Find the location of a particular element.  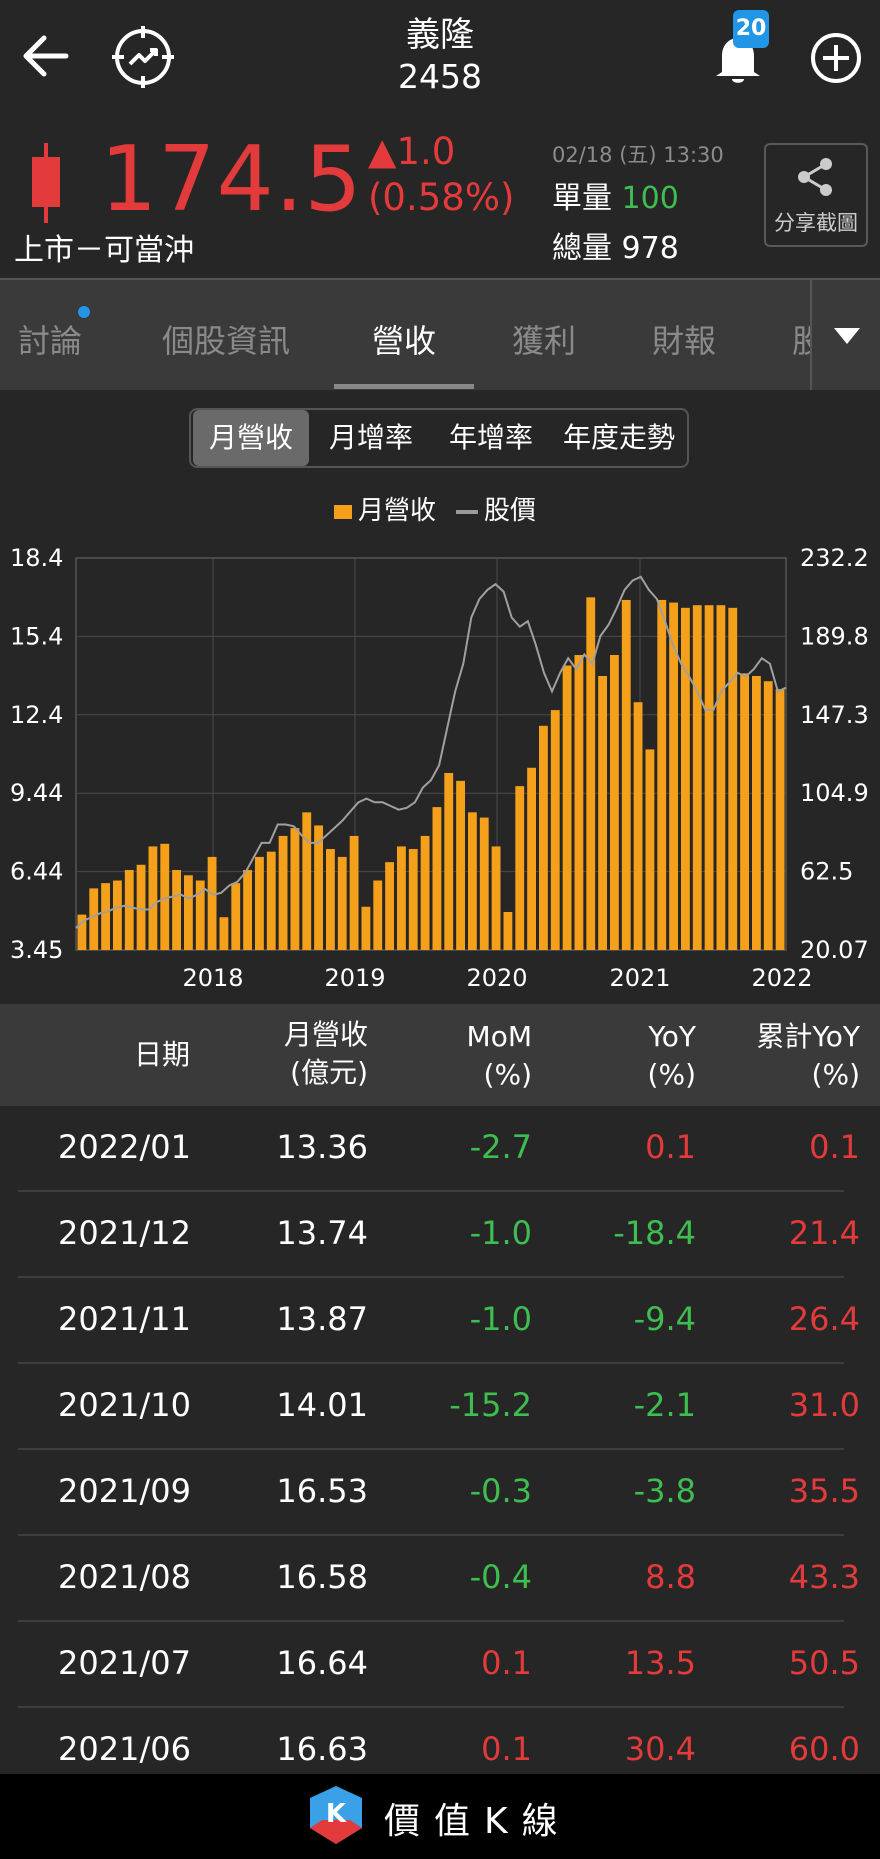

row-mom: -15.2 is located at coordinates (490, 1405).